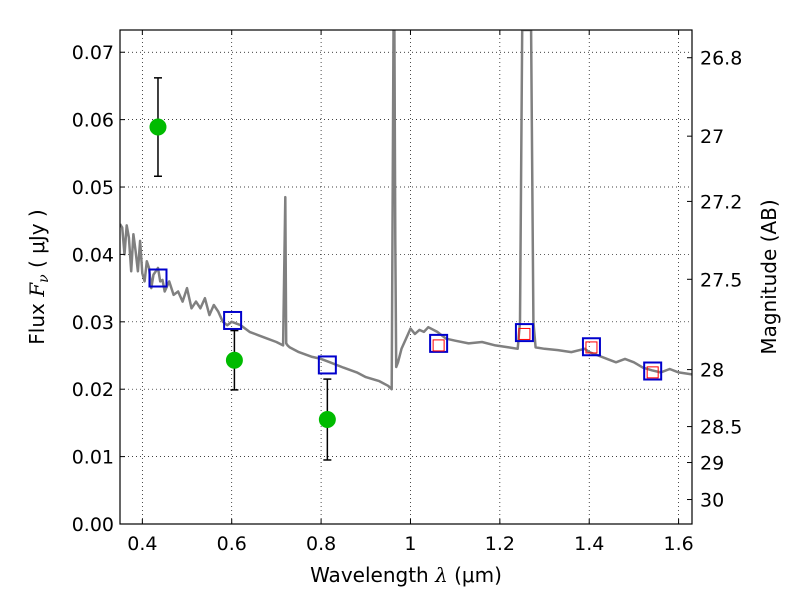 The width and height of the screenshot is (800, 600). I want to click on x-axis-label-unit: (μm), so click(478, 575).